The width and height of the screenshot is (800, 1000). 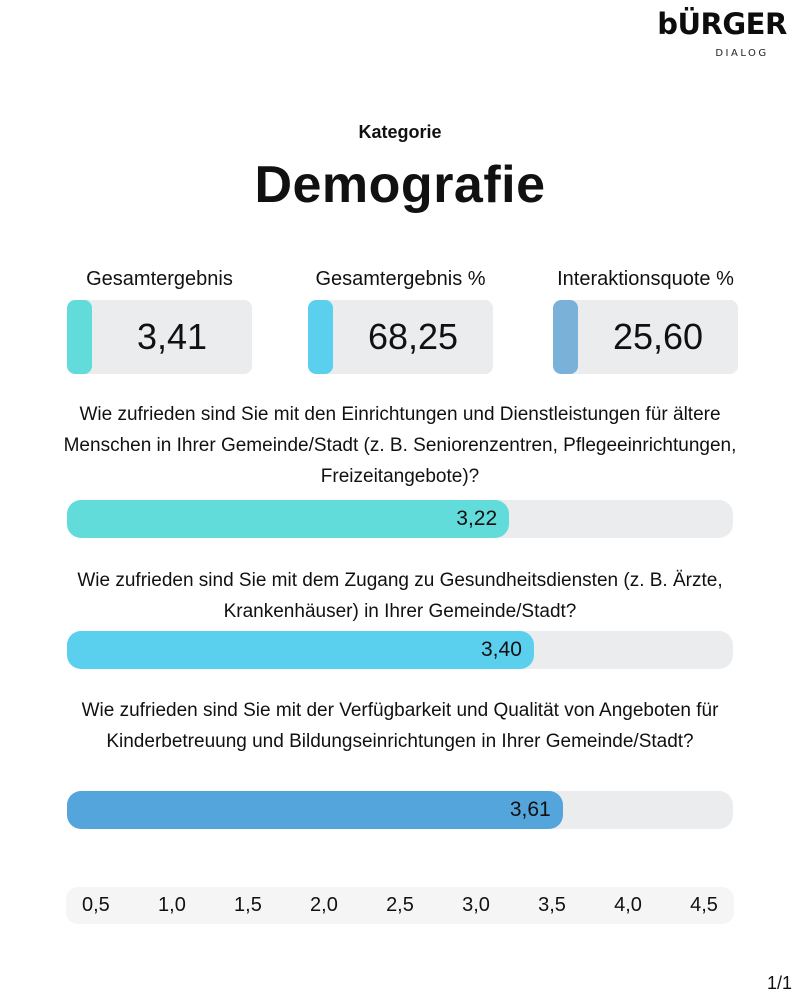 What do you see at coordinates (704, 905) in the screenshot?
I see `scale-tick: 4,5` at bounding box center [704, 905].